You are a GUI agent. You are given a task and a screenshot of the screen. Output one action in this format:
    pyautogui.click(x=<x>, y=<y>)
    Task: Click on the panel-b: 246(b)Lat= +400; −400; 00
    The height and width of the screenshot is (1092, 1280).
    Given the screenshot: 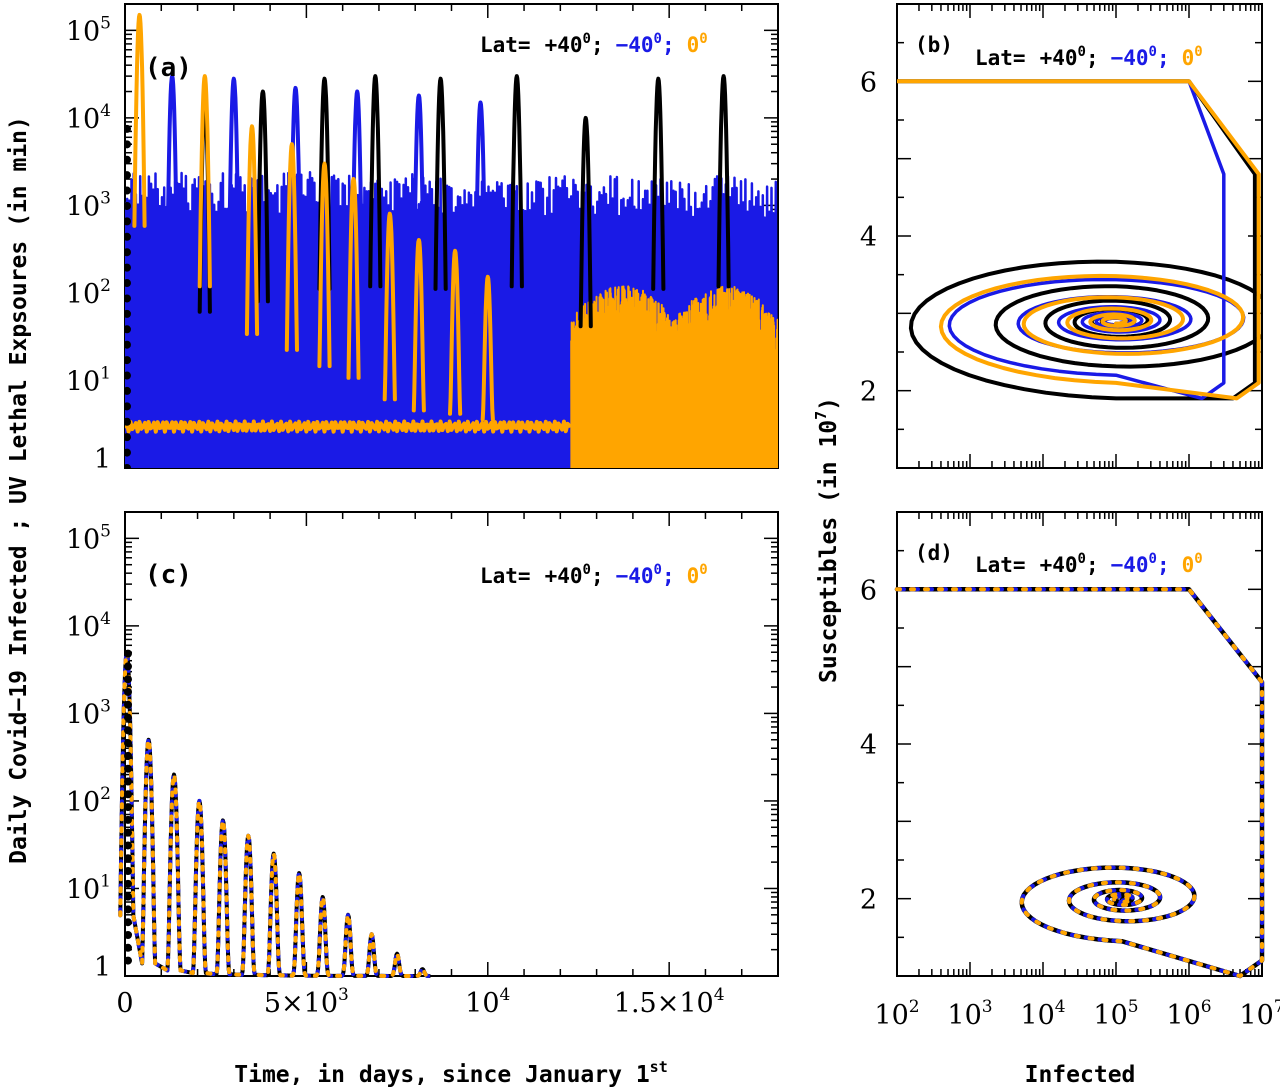 What is the action you would take?
    pyautogui.click(x=1061, y=236)
    